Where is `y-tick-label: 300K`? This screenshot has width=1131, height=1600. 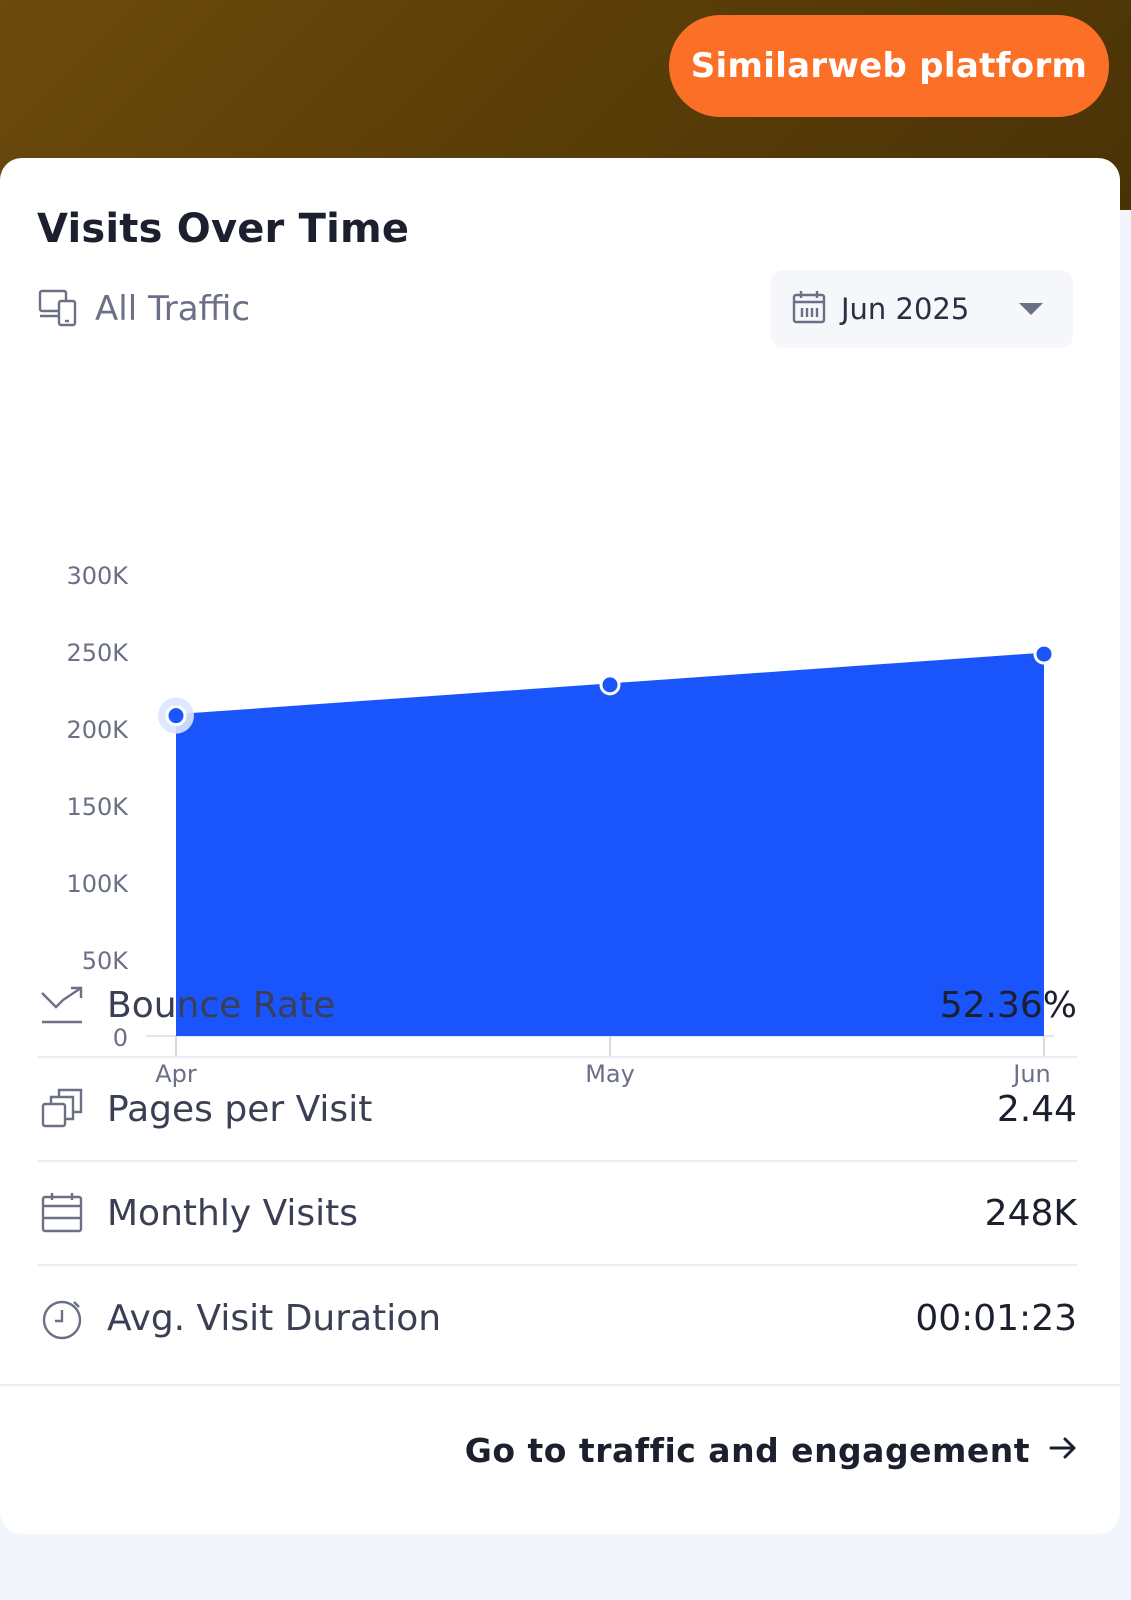
y-tick-label: 300K is located at coordinates (97, 576).